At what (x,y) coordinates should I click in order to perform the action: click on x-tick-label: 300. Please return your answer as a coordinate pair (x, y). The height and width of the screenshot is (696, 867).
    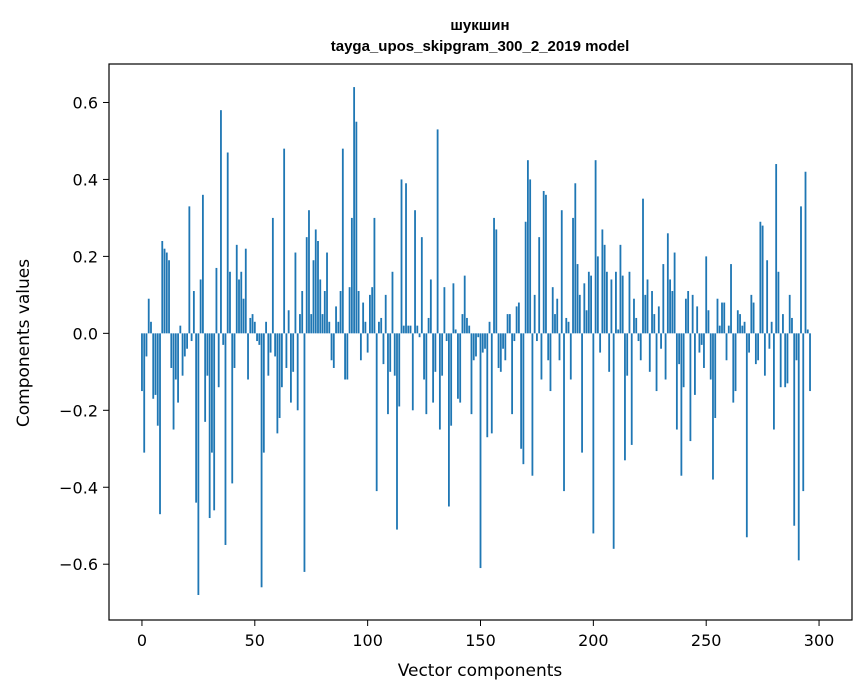
    Looking at the image, I should click on (819, 640).